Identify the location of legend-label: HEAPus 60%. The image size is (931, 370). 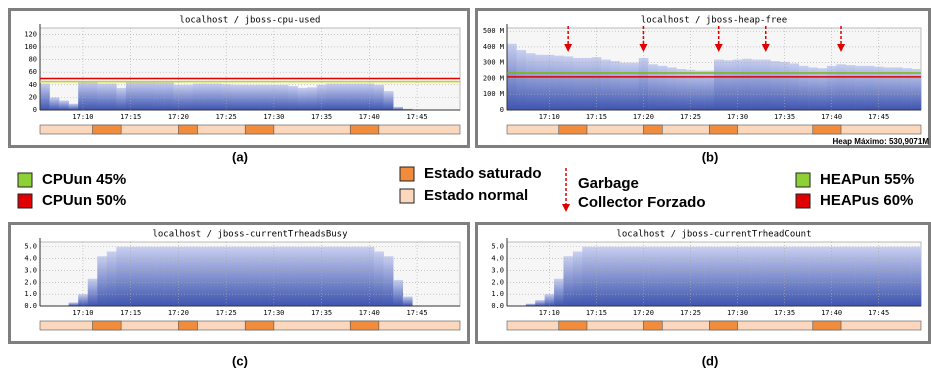
(866, 200).